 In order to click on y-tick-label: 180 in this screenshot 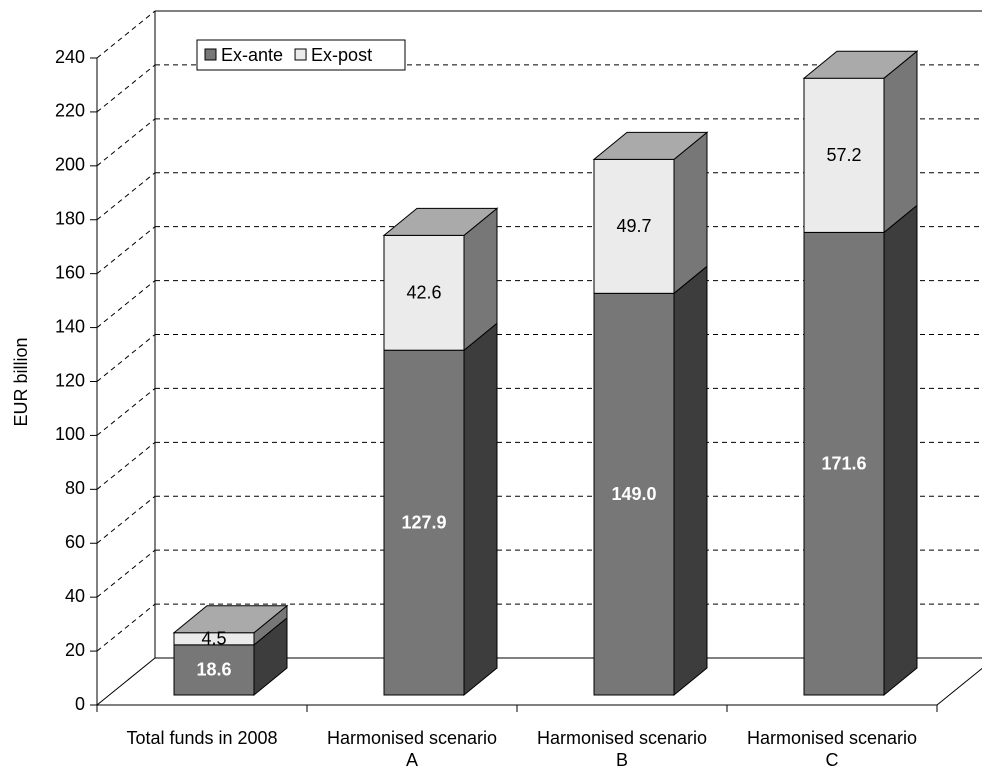, I will do `click(70, 219)`.